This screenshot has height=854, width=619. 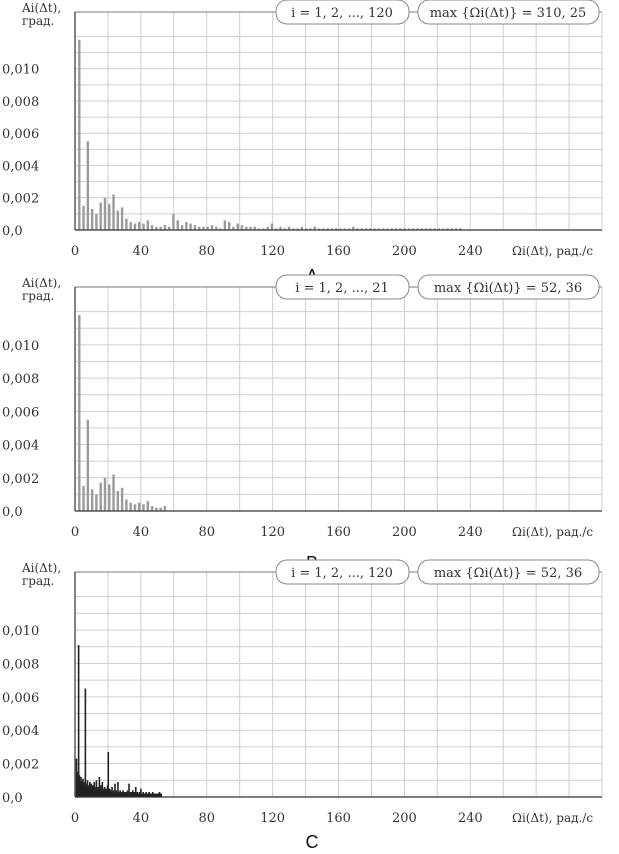 What do you see at coordinates (338, 818) in the screenshot?
I see `x-tick-label: 160` at bounding box center [338, 818].